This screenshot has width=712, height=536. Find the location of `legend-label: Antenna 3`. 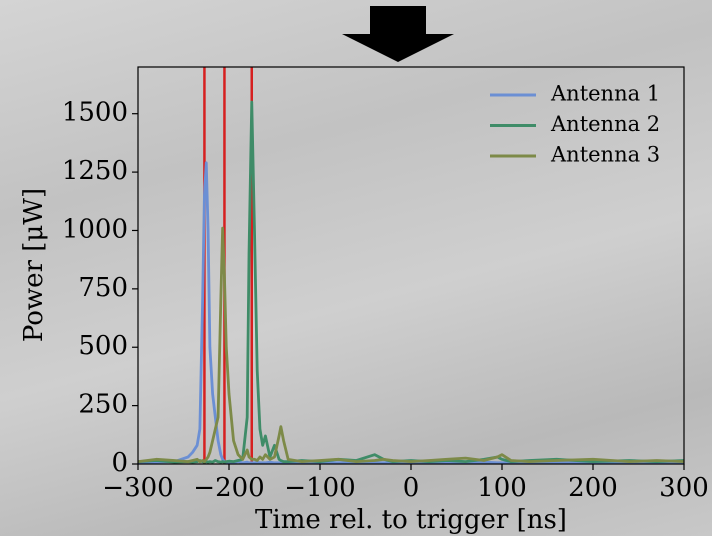

legend-label: Antenna 3 is located at coordinates (605, 155).